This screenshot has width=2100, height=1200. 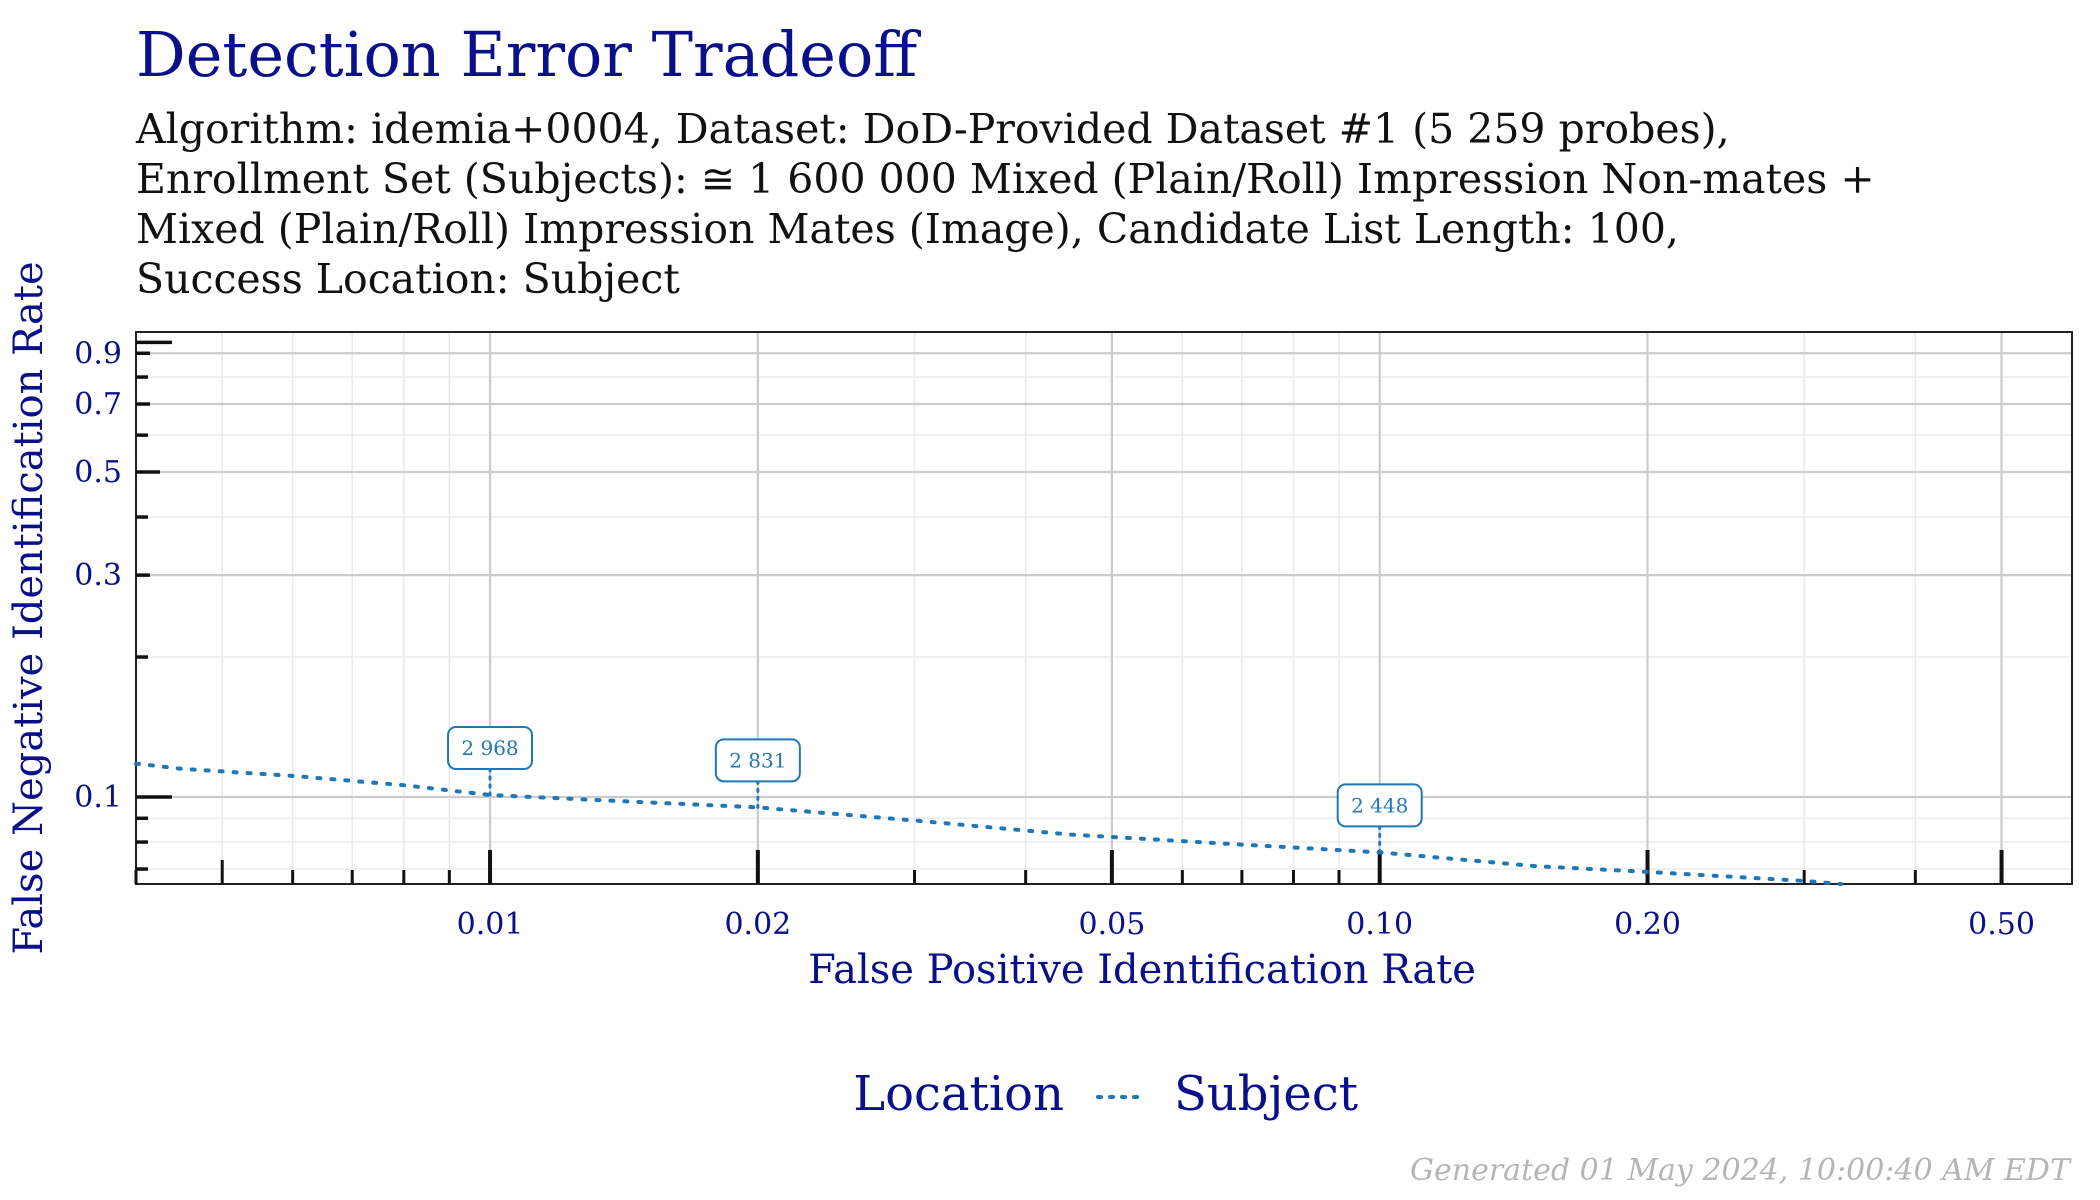 What do you see at coordinates (1105, 1094) in the screenshot?
I see `legend: Location Subject` at bounding box center [1105, 1094].